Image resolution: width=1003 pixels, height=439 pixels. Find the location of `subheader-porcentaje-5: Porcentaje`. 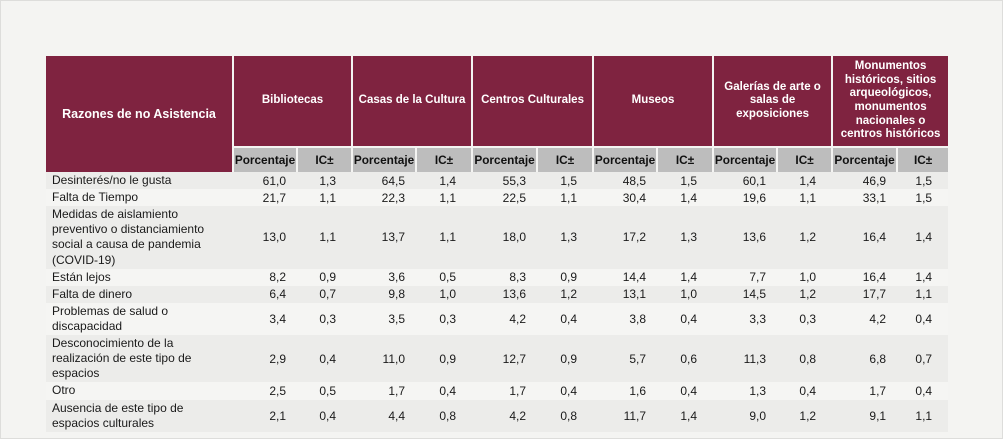

subheader-porcentaje-5: Porcentaje is located at coordinates (745, 159).